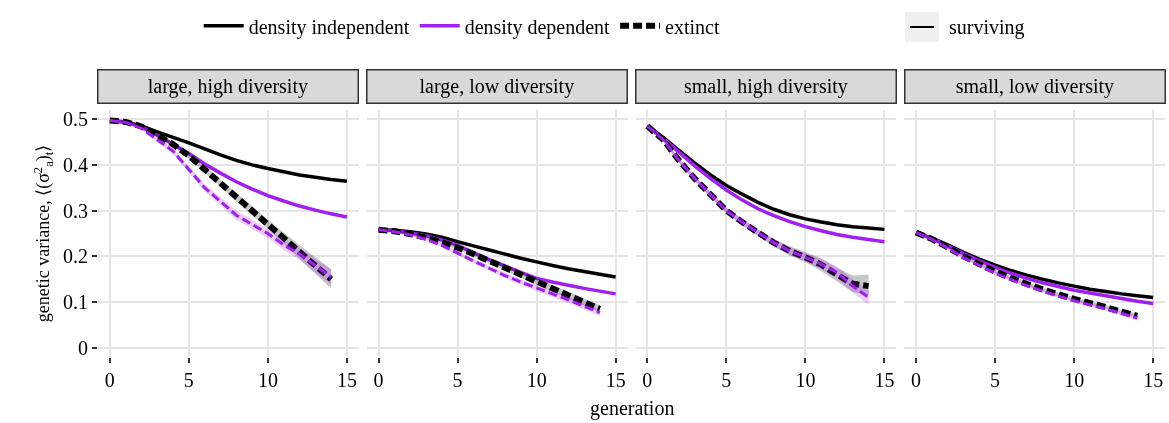  Describe the element at coordinates (227, 86) in the screenshot. I see `chart-title: large, high diversity` at that location.